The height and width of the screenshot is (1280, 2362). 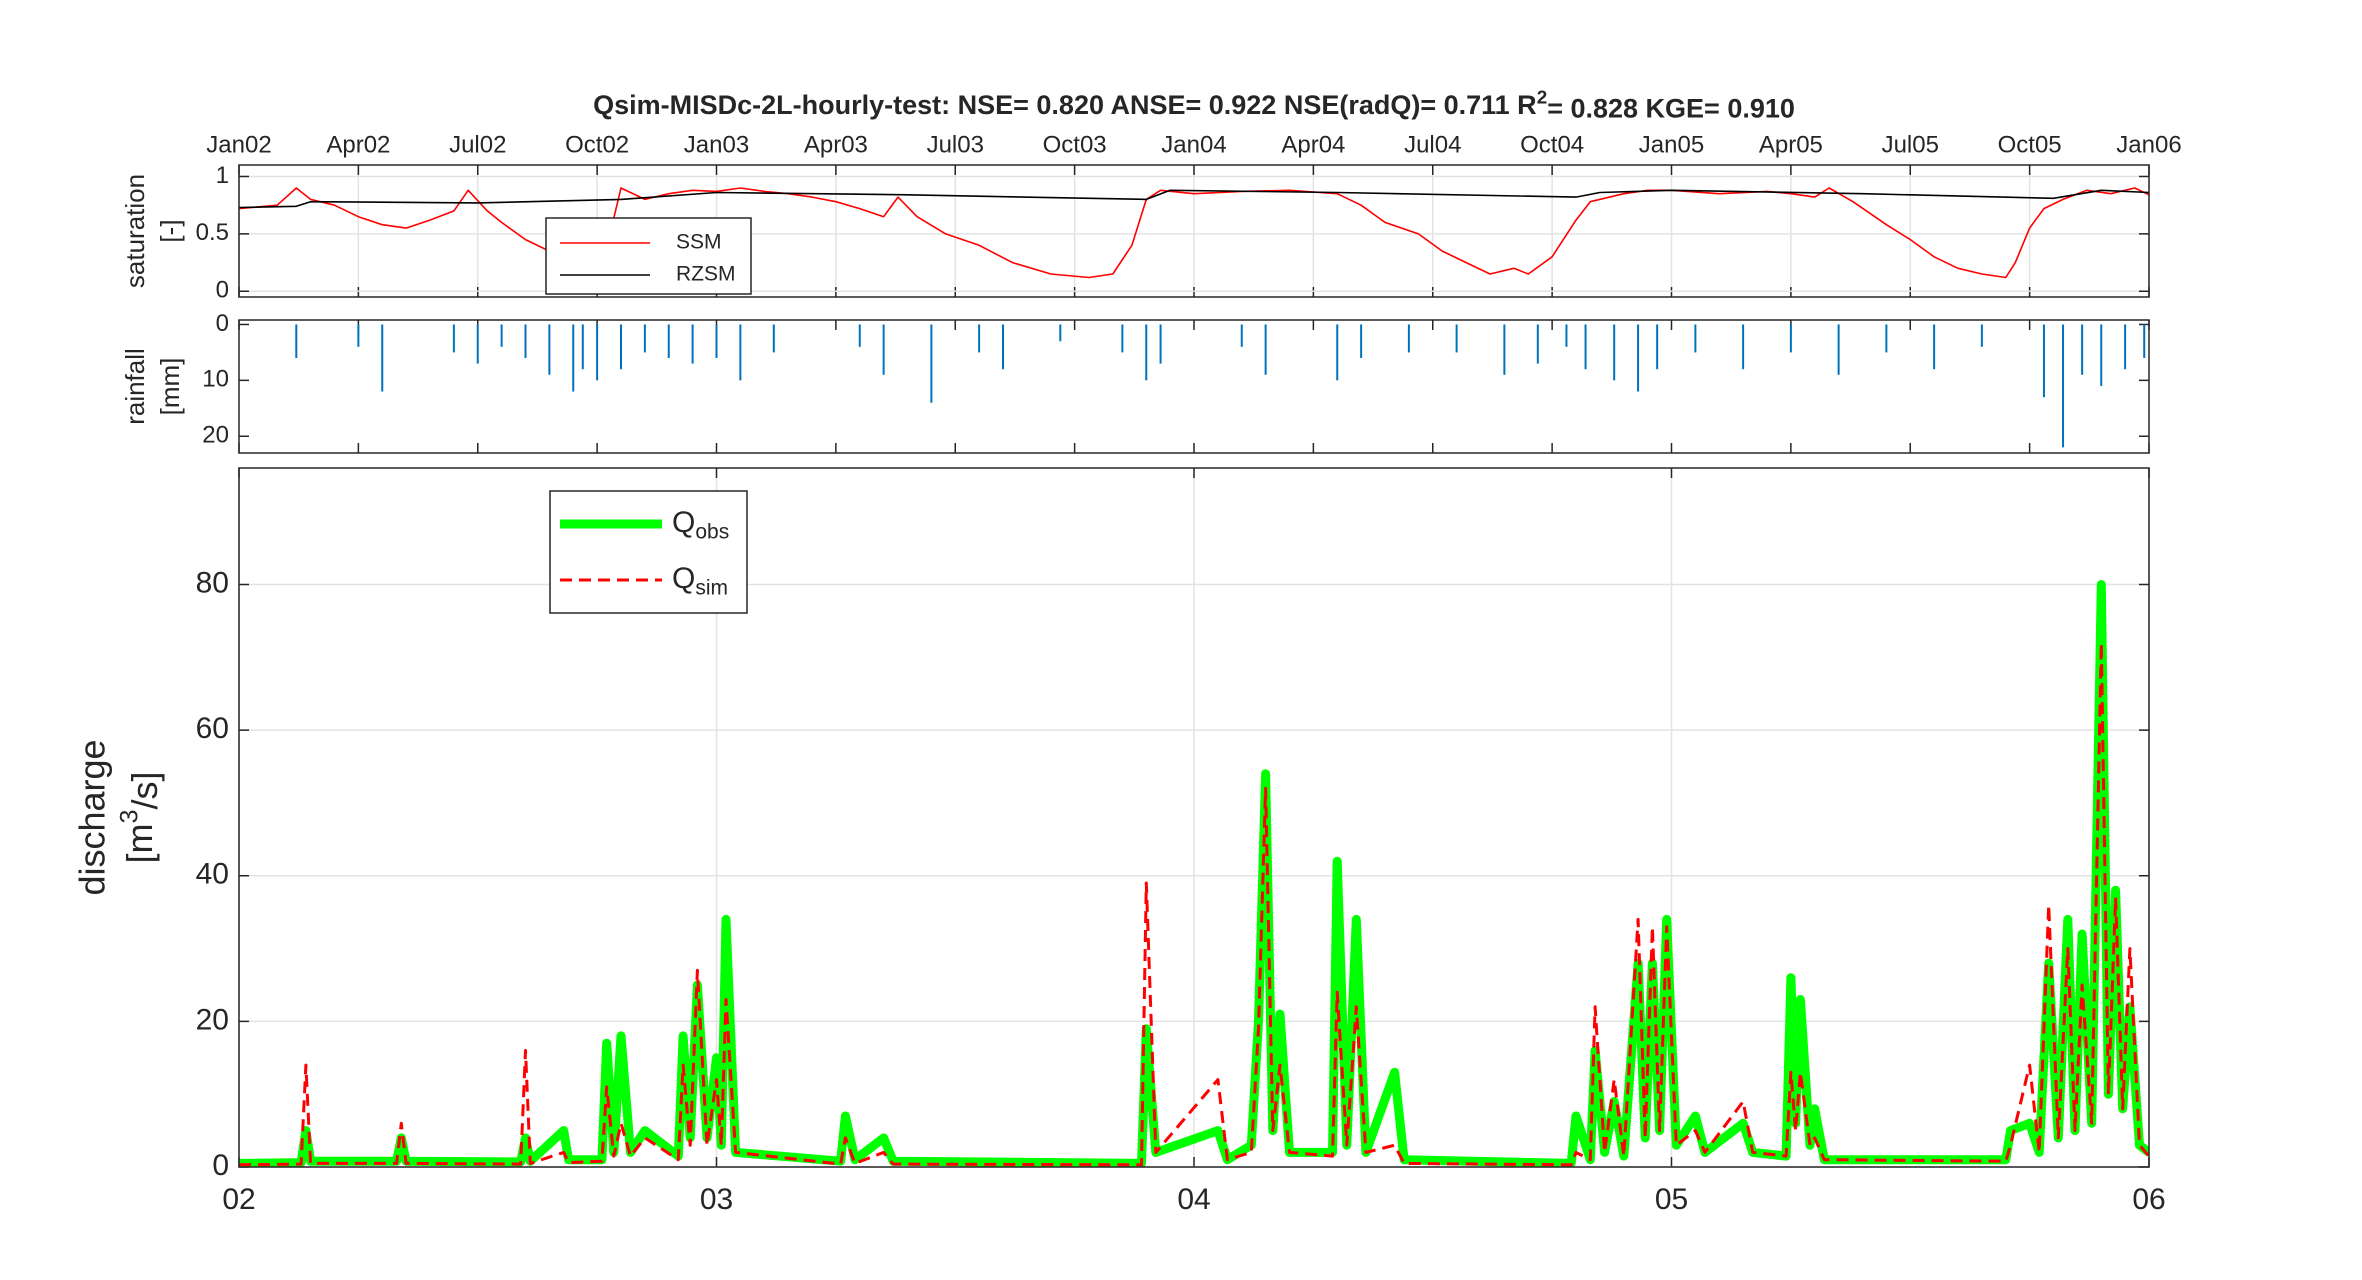 What do you see at coordinates (135, 386) in the screenshot?
I see `y-axis-label: rainfall` at bounding box center [135, 386].